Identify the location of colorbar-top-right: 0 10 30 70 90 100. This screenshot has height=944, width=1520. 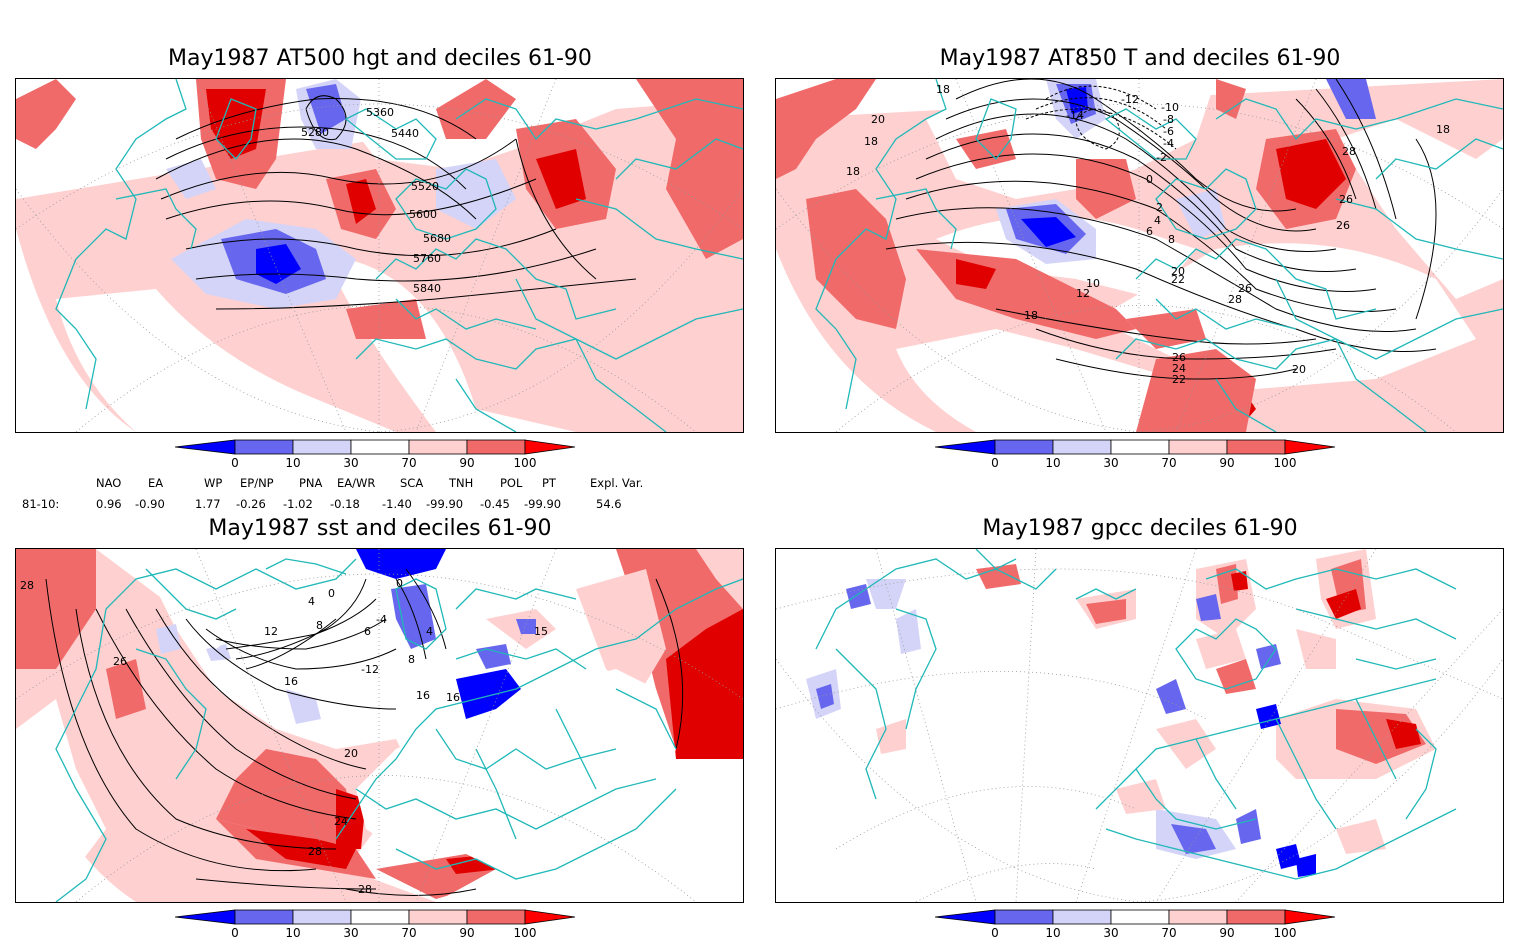
(1140, 456).